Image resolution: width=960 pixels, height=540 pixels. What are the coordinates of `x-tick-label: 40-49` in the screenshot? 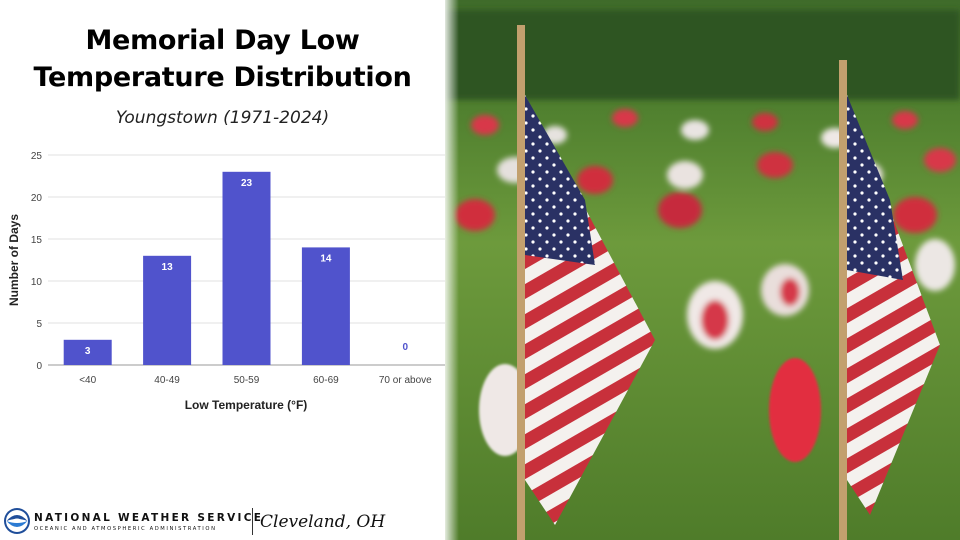 It's located at (167, 380).